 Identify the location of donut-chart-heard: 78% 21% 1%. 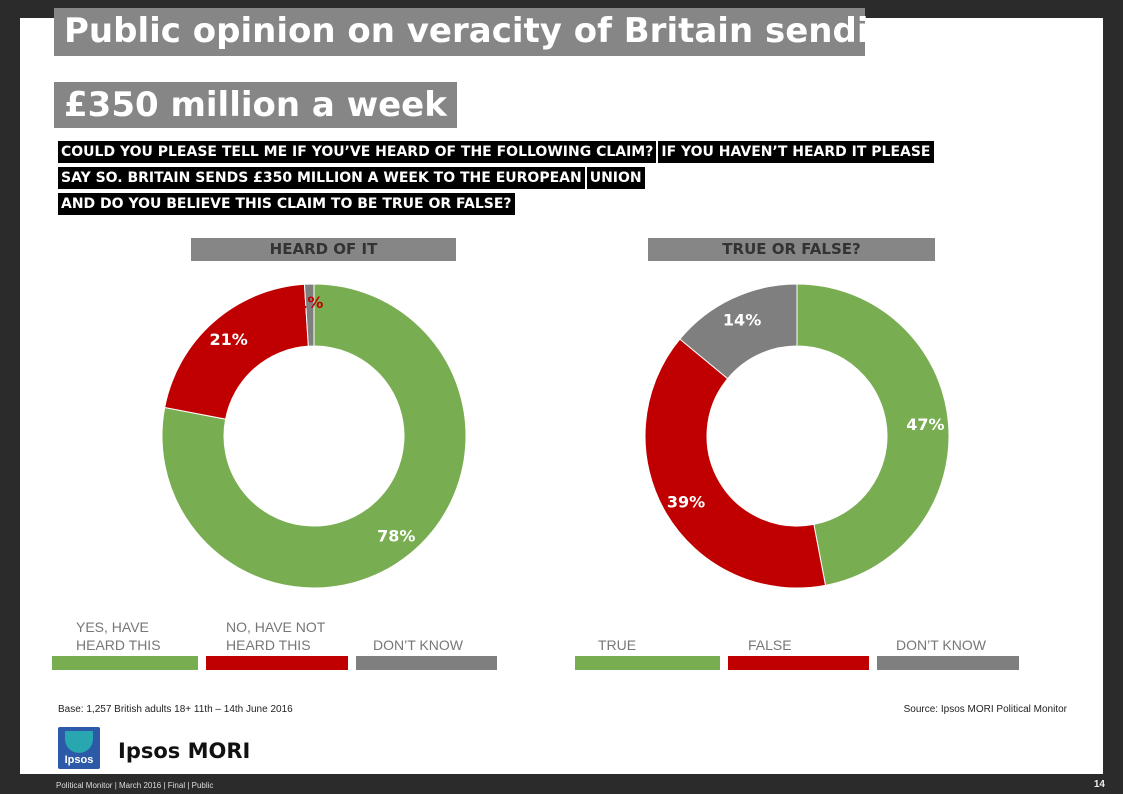
(314, 436).